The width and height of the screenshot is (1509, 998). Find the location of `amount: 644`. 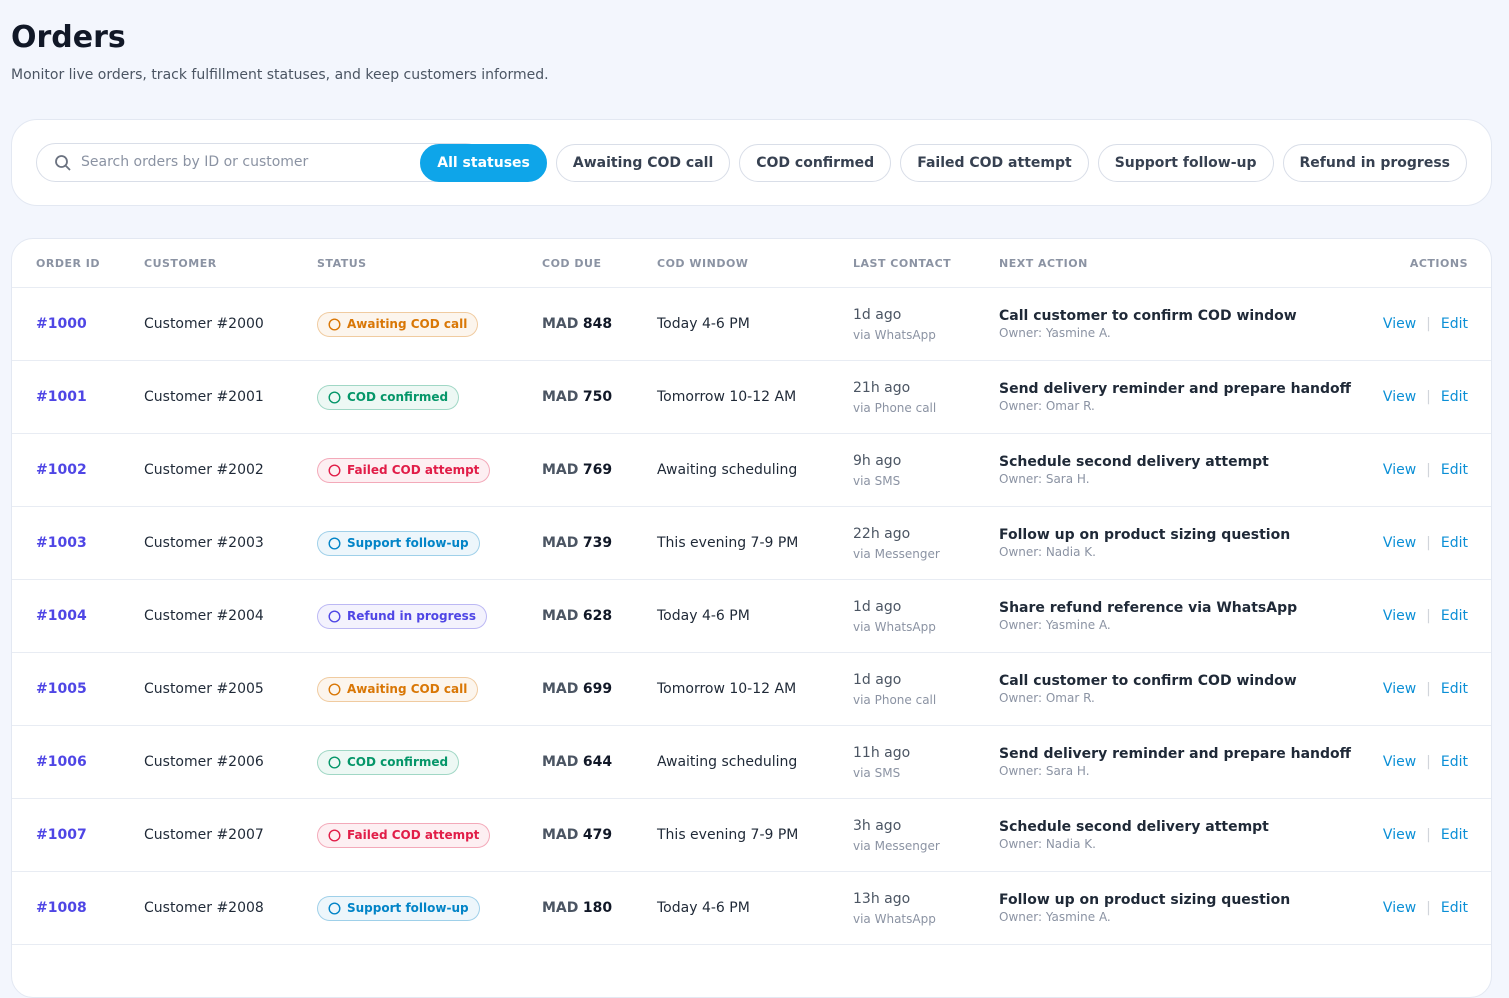

amount: 644 is located at coordinates (597, 762).